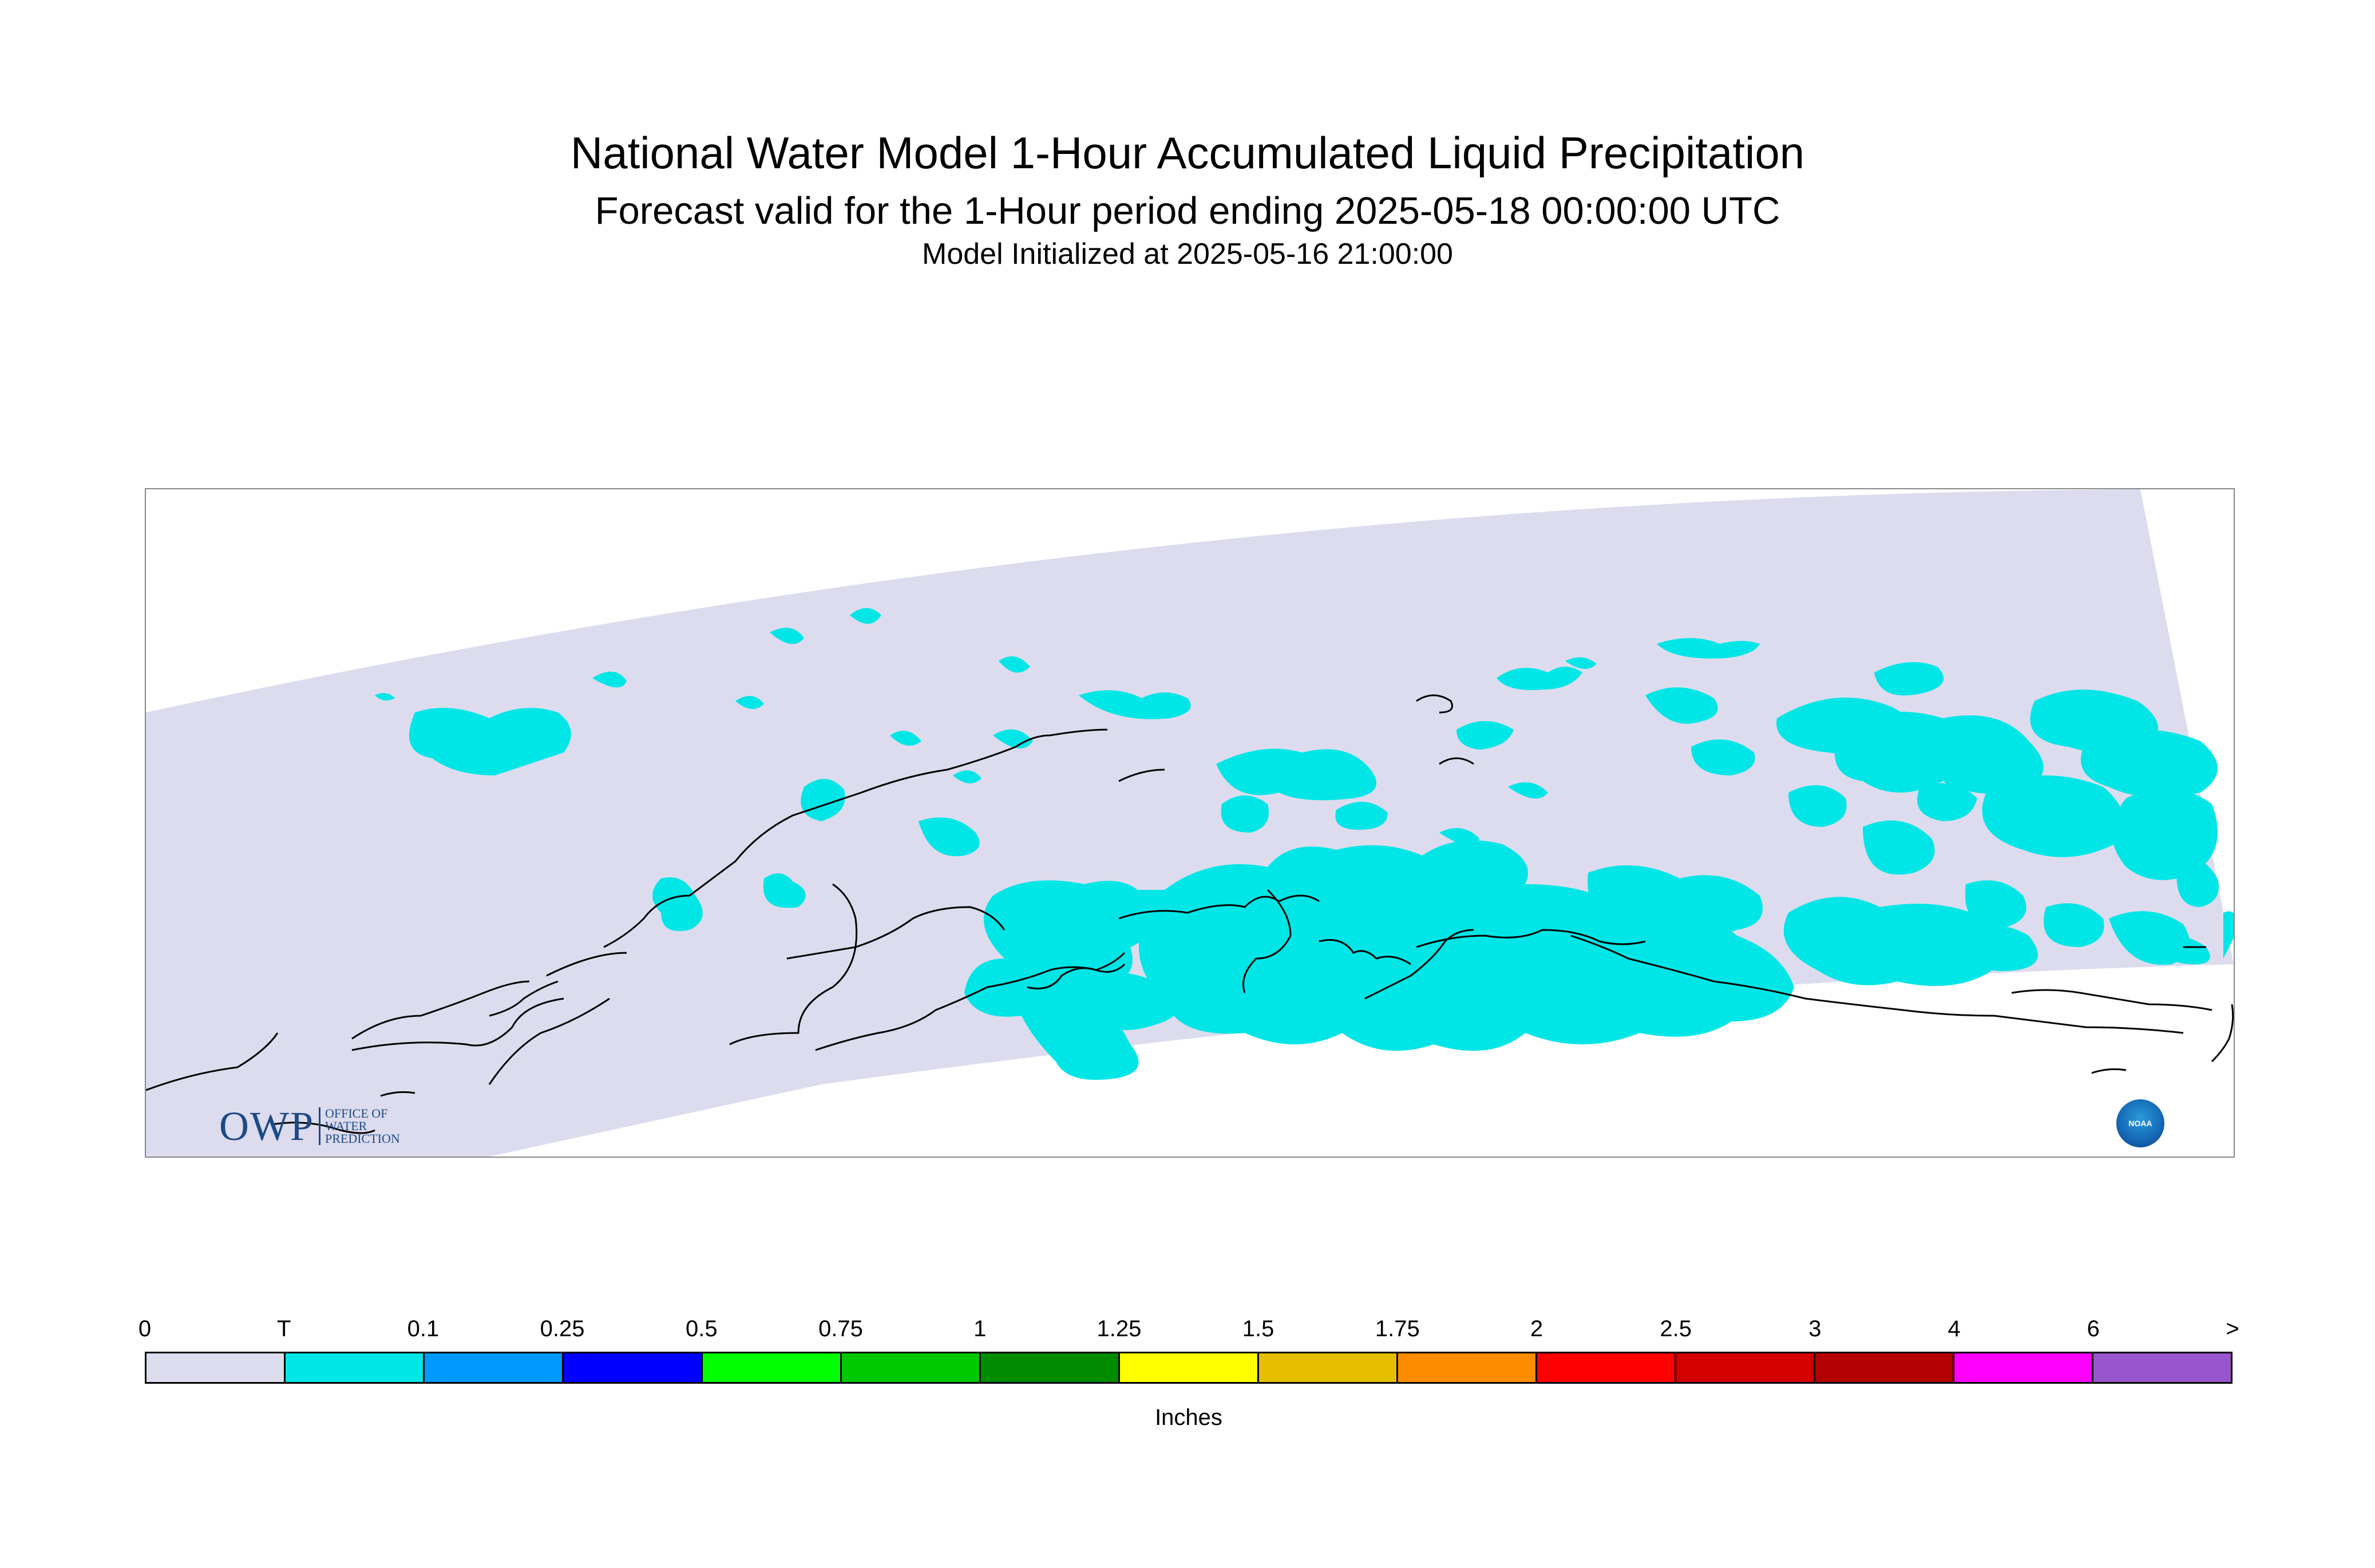 This screenshot has height=1568, width=2375. What do you see at coordinates (701, 1328) in the screenshot?
I see `legend-tick-label: 0.5` at bounding box center [701, 1328].